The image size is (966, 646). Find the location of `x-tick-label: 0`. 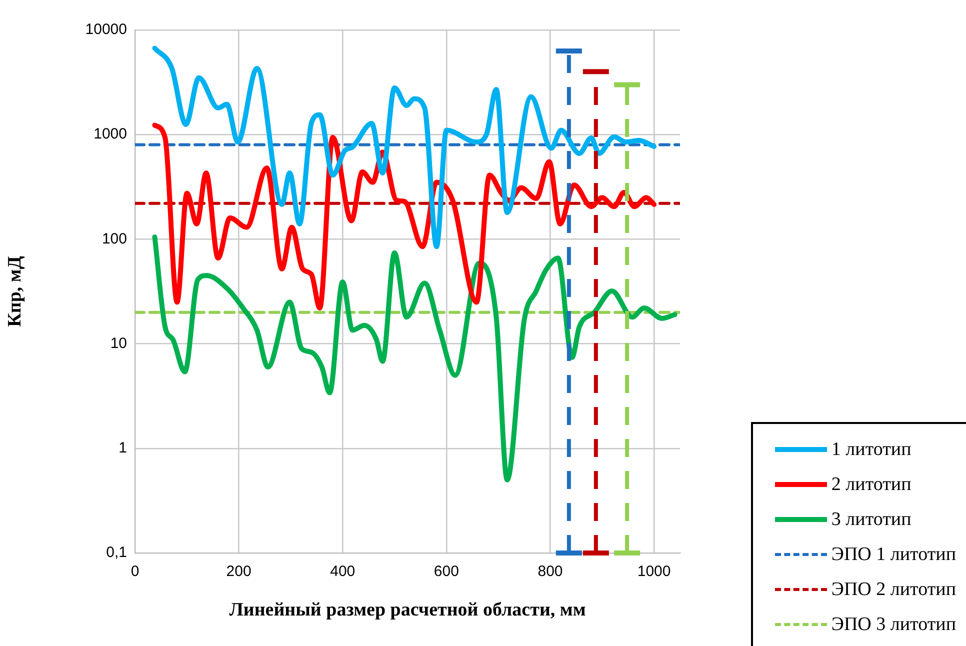

x-tick-label: 0 is located at coordinates (135, 571).